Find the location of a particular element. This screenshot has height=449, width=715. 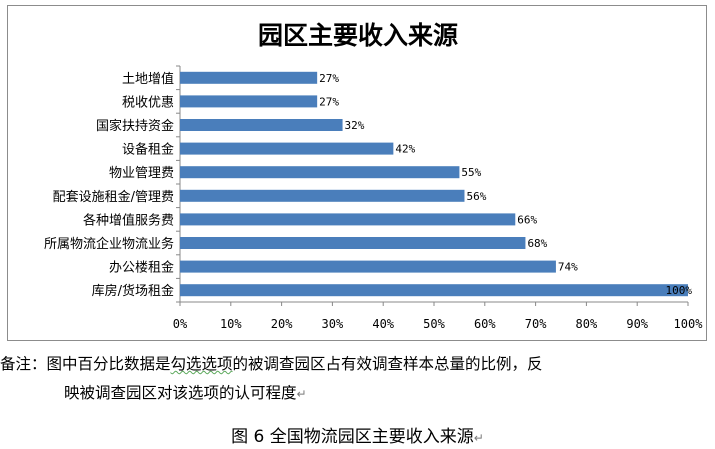

x-tick-label: 50% is located at coordinates (434, 324).